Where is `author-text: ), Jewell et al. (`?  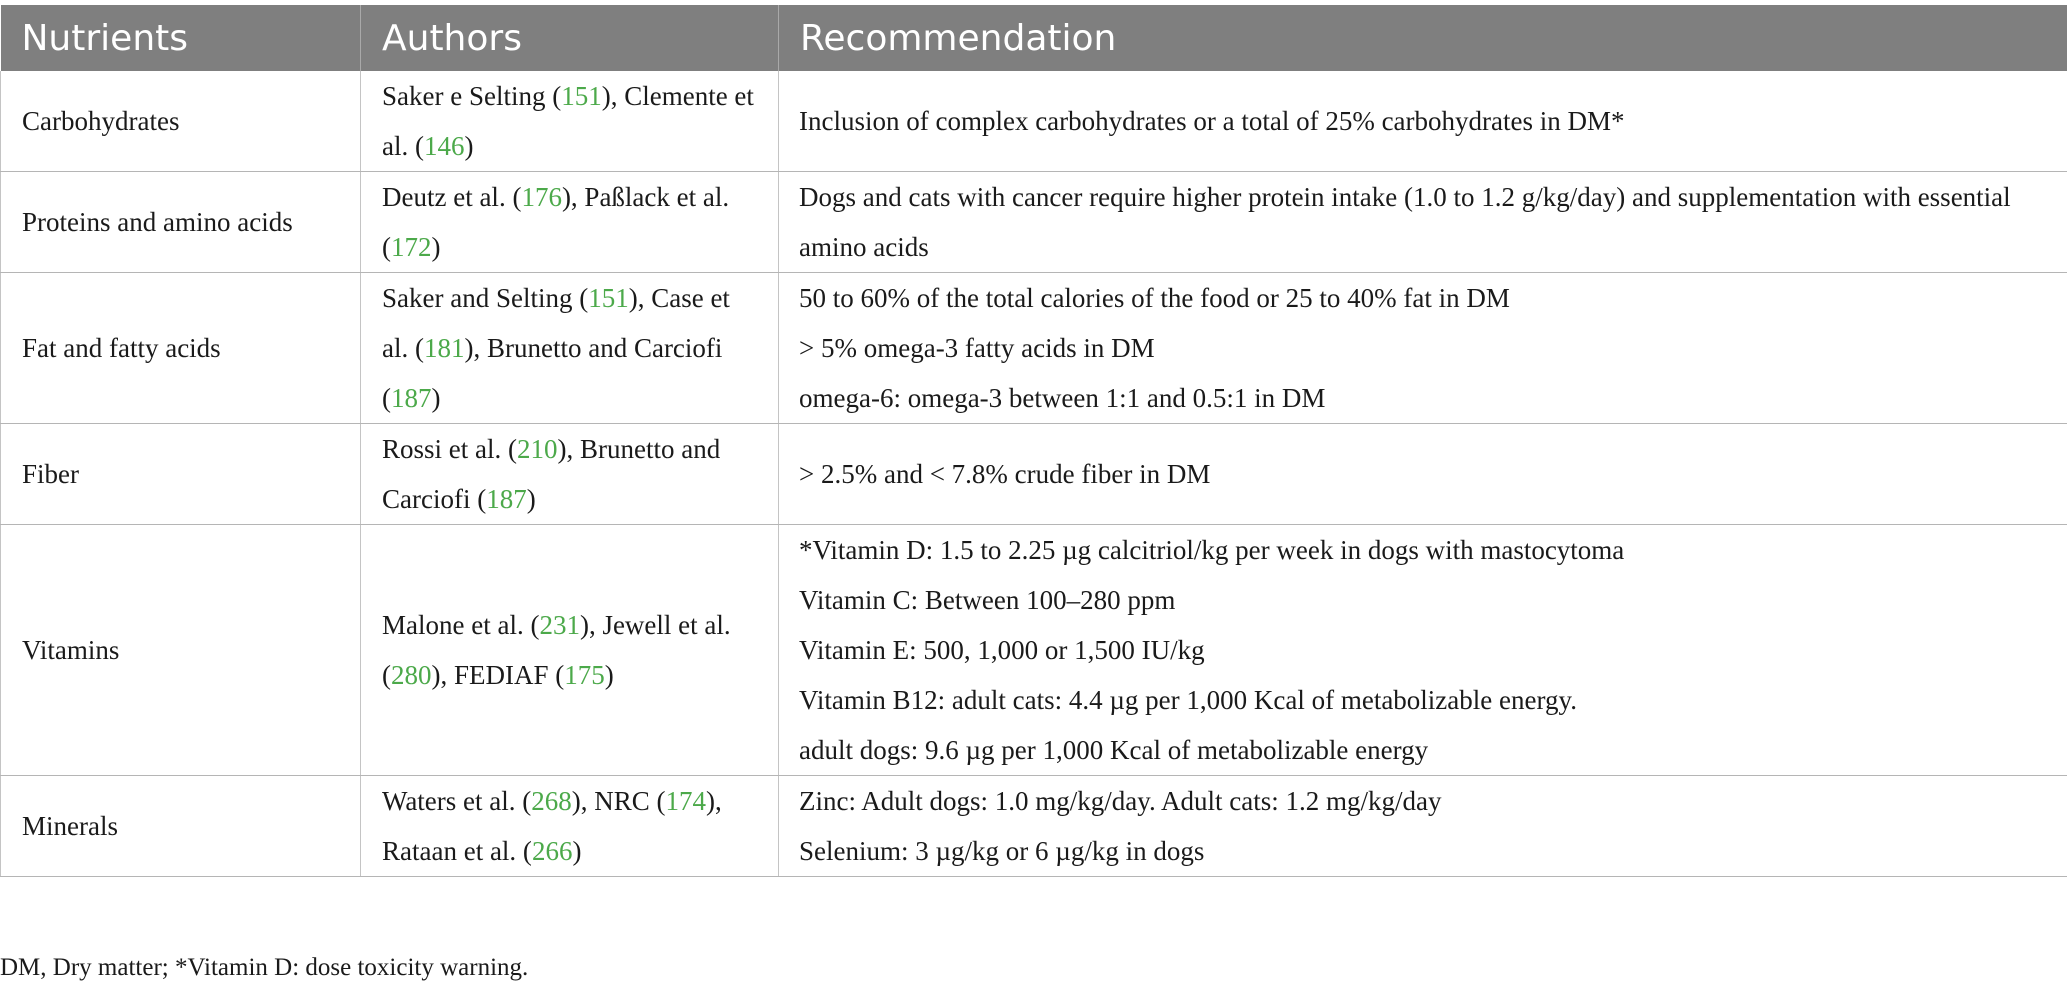
author-text: ), Jewell et al. ( is located at coordinates (556, 650).